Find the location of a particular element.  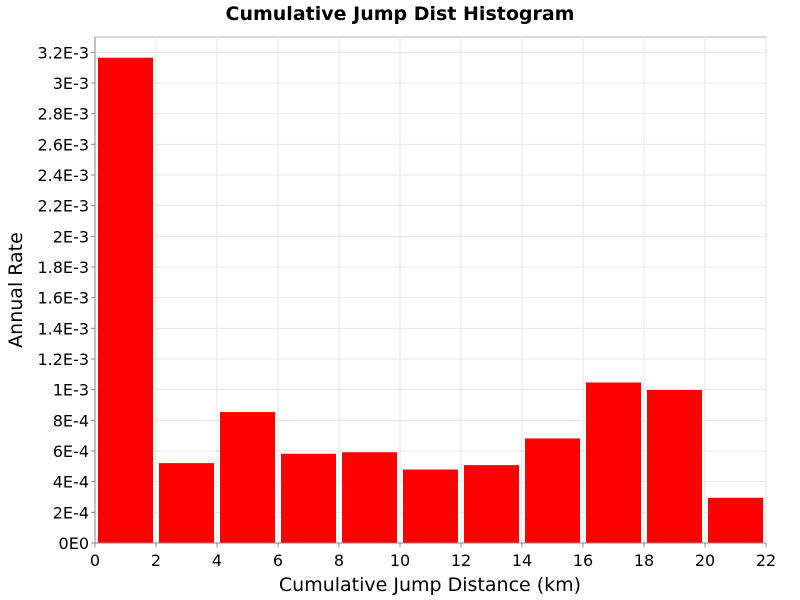

x-tick-label: 12 is located at coordinates (461, 560).